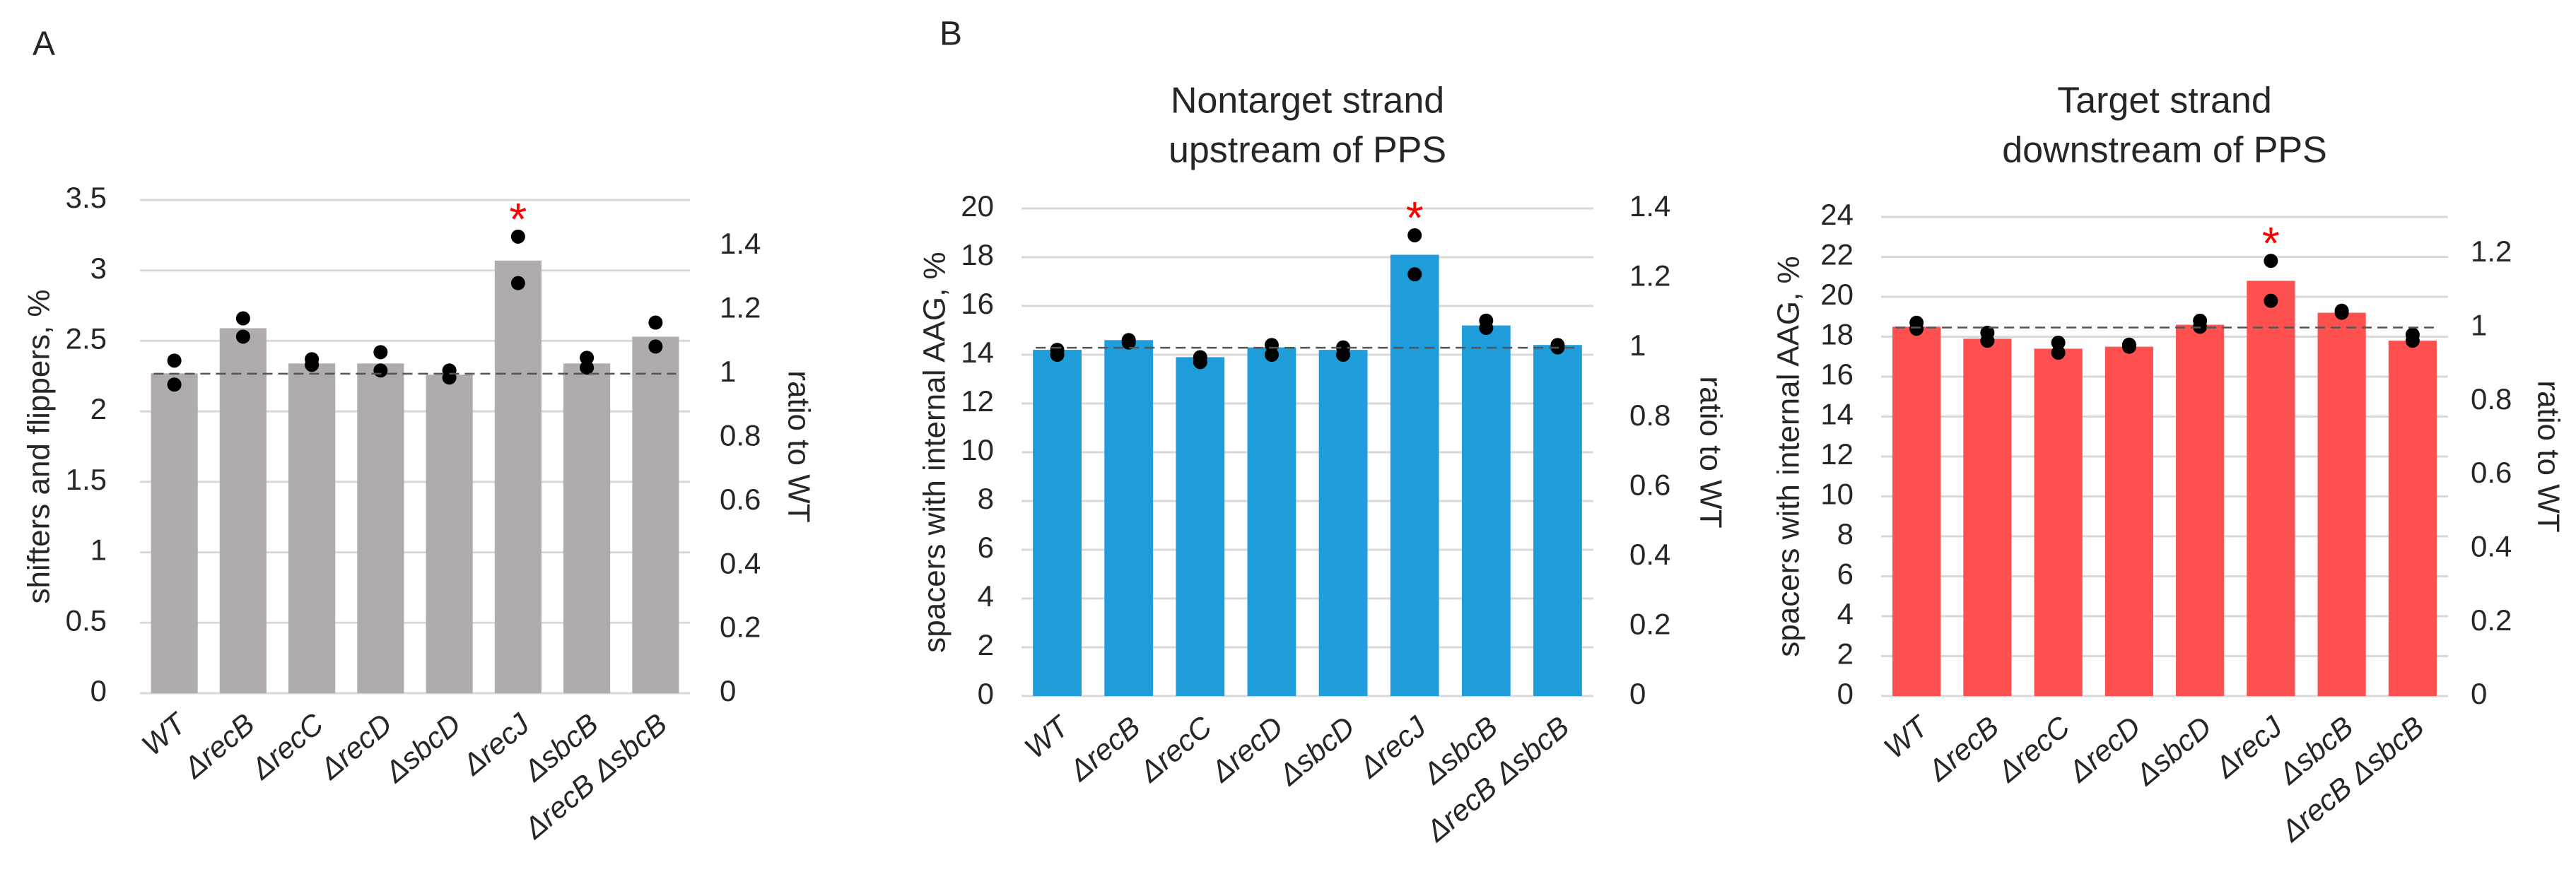 This screenshot has width=2576, height=884. I want to click on y-tick-label: 1, so click(98, 550).